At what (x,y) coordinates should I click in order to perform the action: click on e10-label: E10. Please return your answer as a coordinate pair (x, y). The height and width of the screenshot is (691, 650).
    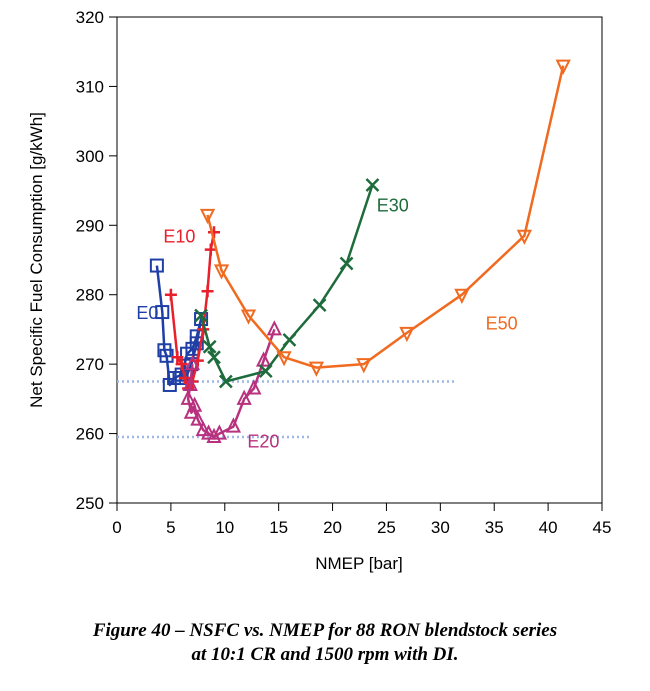
    Looking at the image, I should click on (179, 237).